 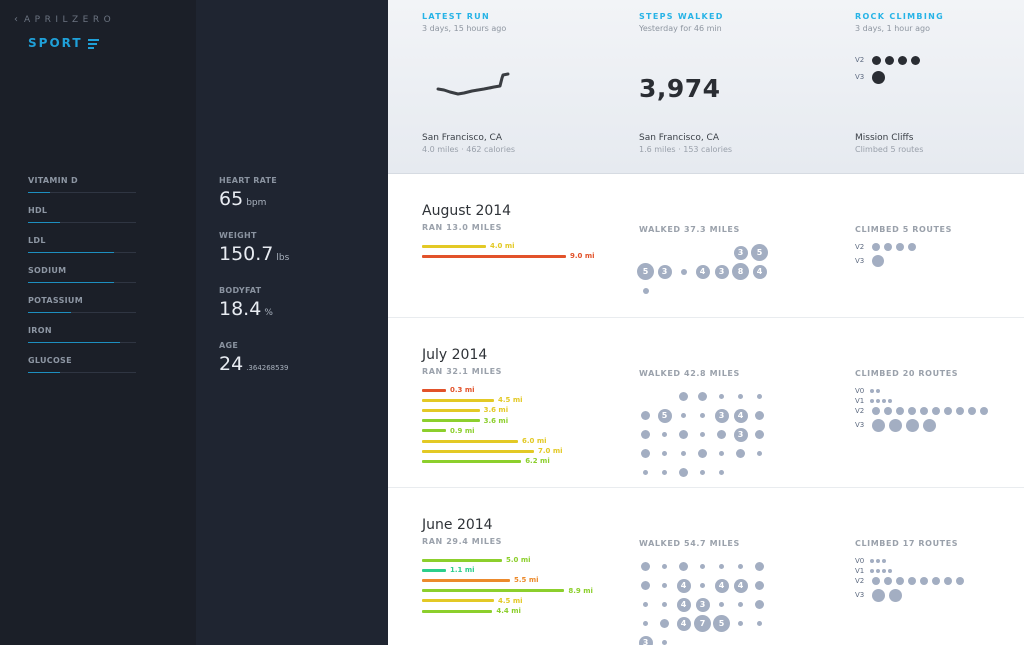 What do you see at coordinates (740, 271) in the screenshot?
I see `calendar-day: 8` at bounding box center [740, 271].